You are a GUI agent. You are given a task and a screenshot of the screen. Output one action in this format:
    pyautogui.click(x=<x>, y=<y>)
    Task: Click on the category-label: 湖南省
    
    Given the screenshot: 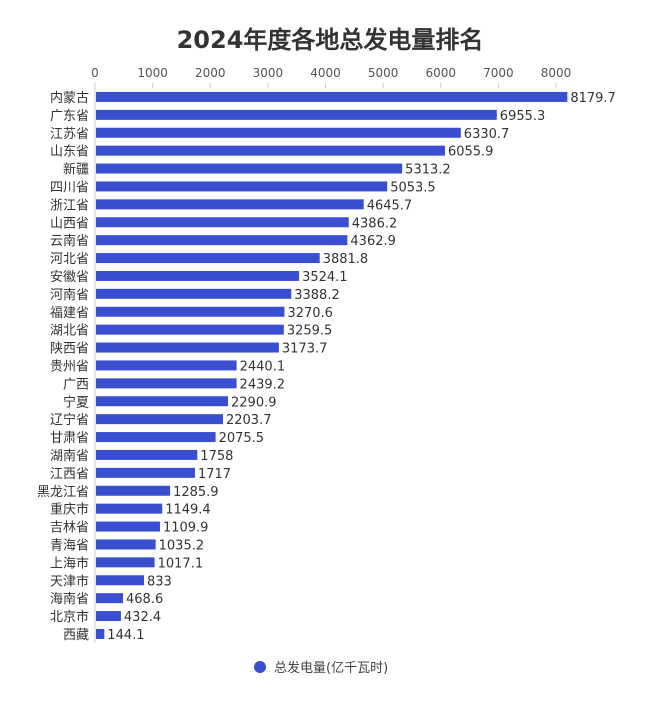 What is the action you would take?
    pyautogui.click(x=69, y=456)
    